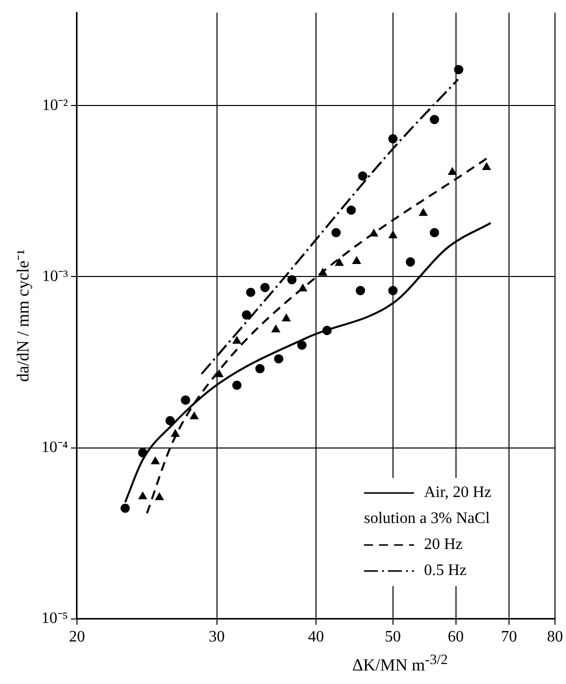  Describe the element at coordinates (55, 276) in the screenshot. I see `y-tick-label: 10⁻³` at that location.